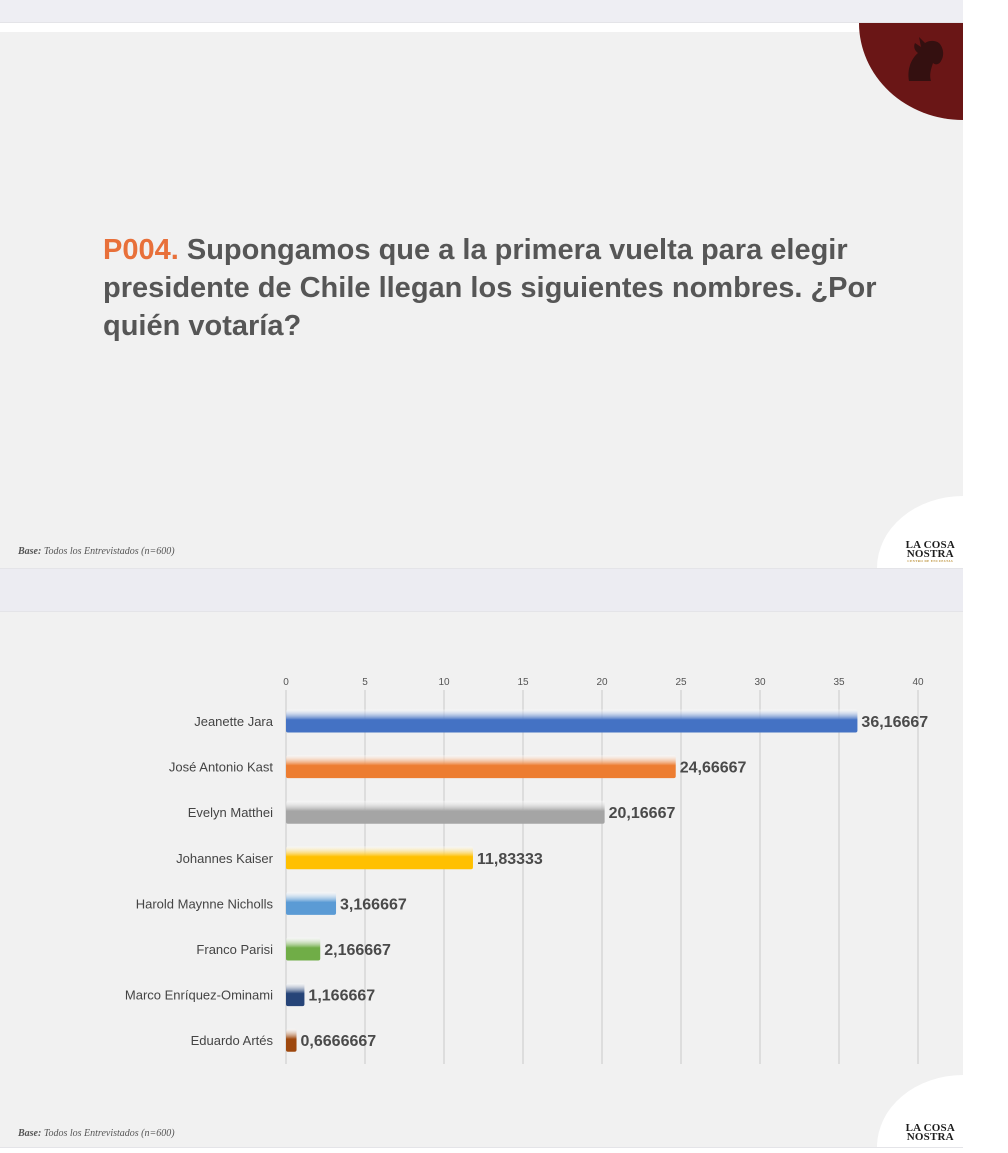  I want to click on value-label: 1,166667, so click(341, 996).